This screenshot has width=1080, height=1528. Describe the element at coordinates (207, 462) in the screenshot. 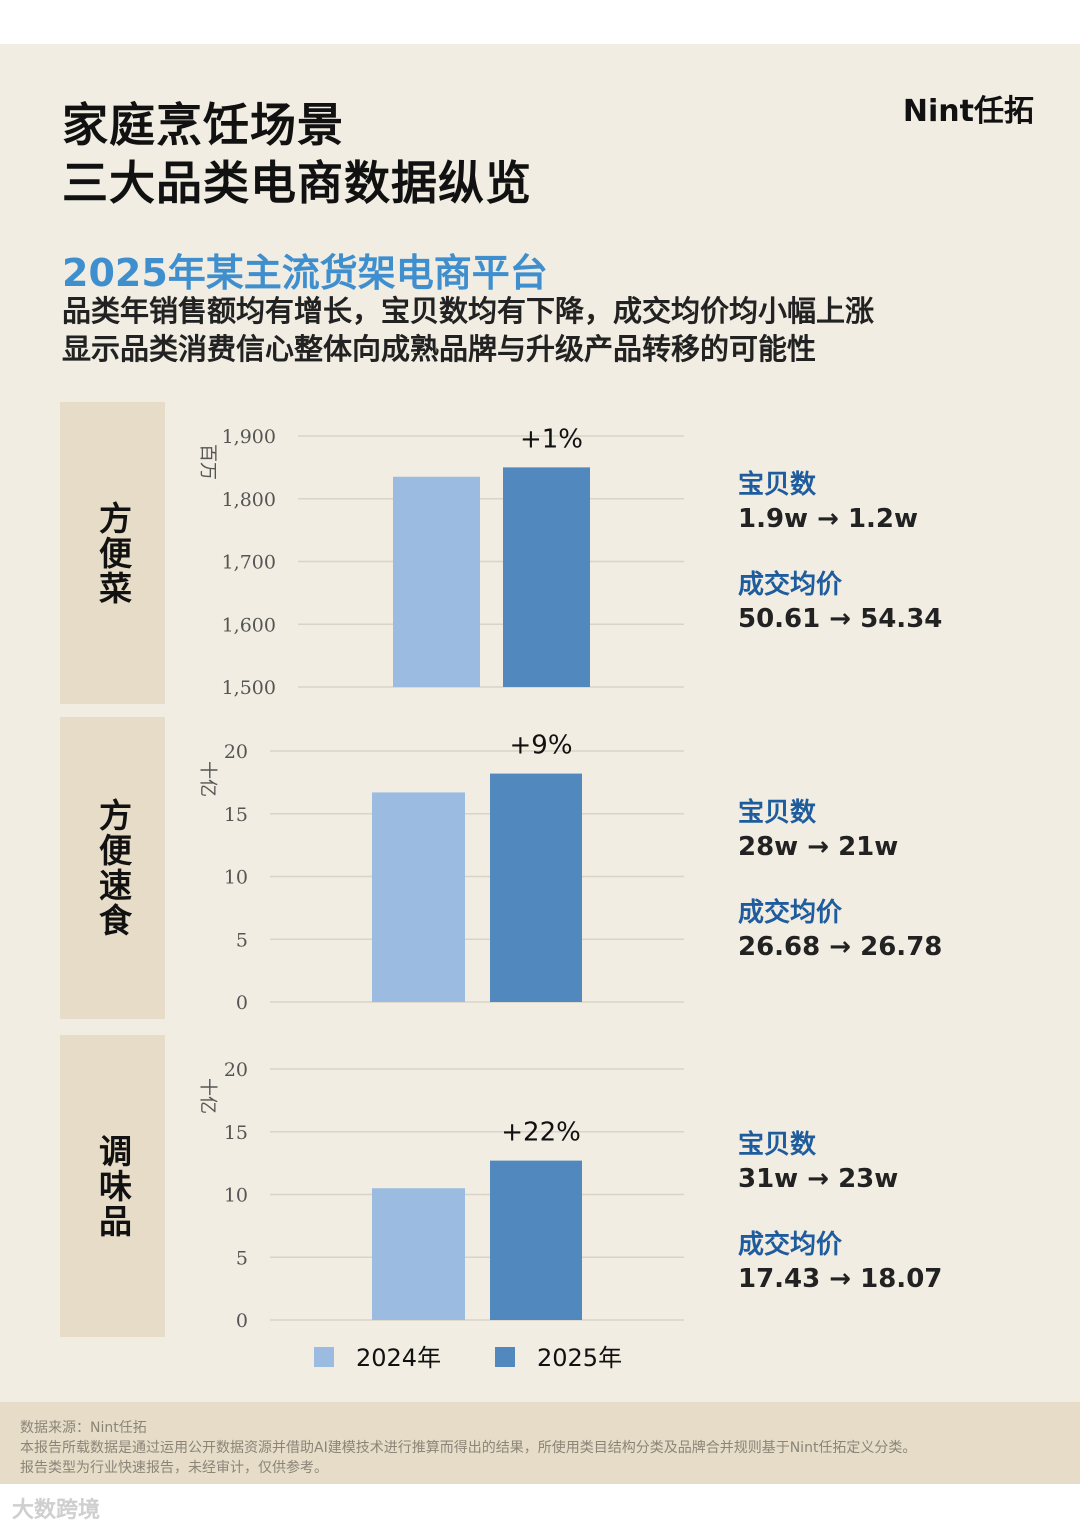

I see `y-unit-label: 百万` at that location.